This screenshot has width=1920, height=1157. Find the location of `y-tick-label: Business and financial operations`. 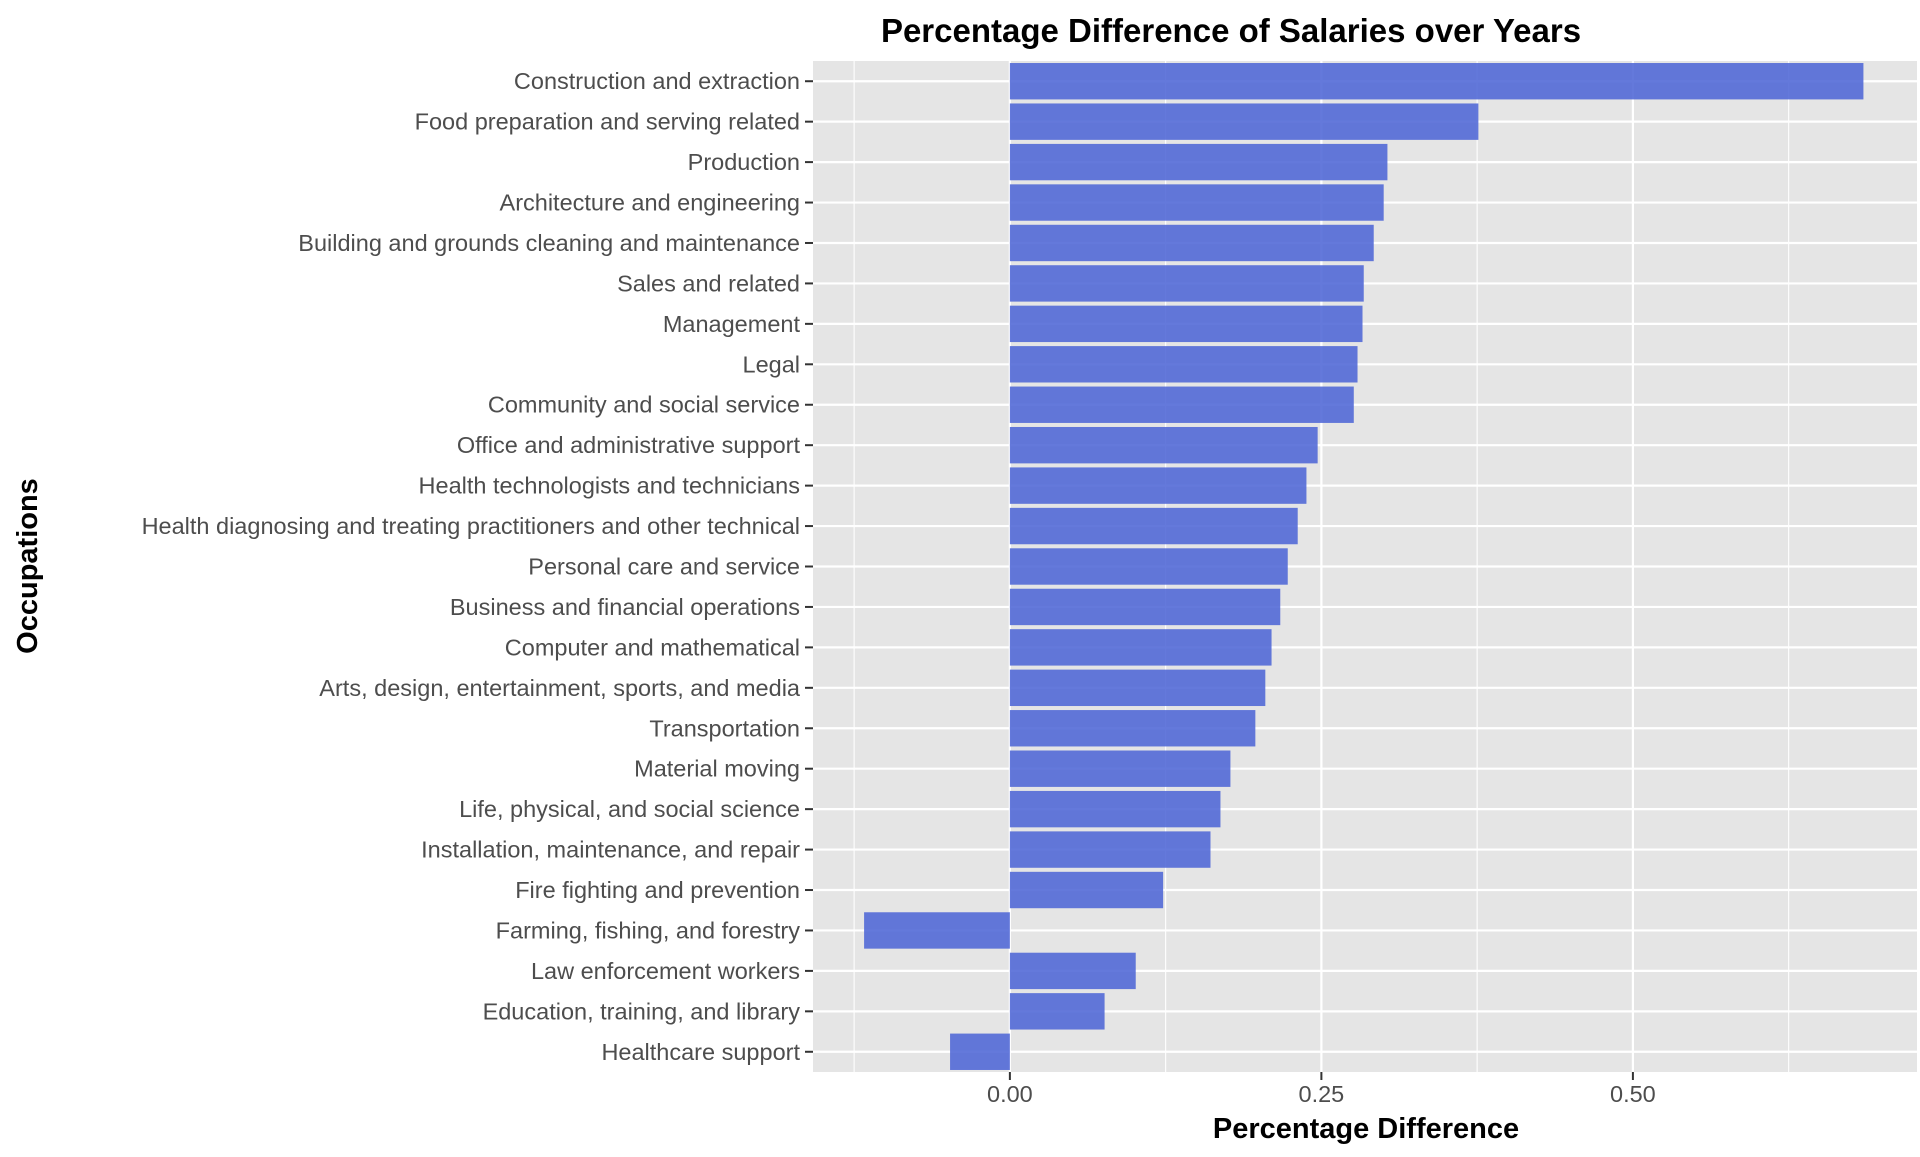

y-tick-label: Business and financial operations is located at coordinates (625, 607).